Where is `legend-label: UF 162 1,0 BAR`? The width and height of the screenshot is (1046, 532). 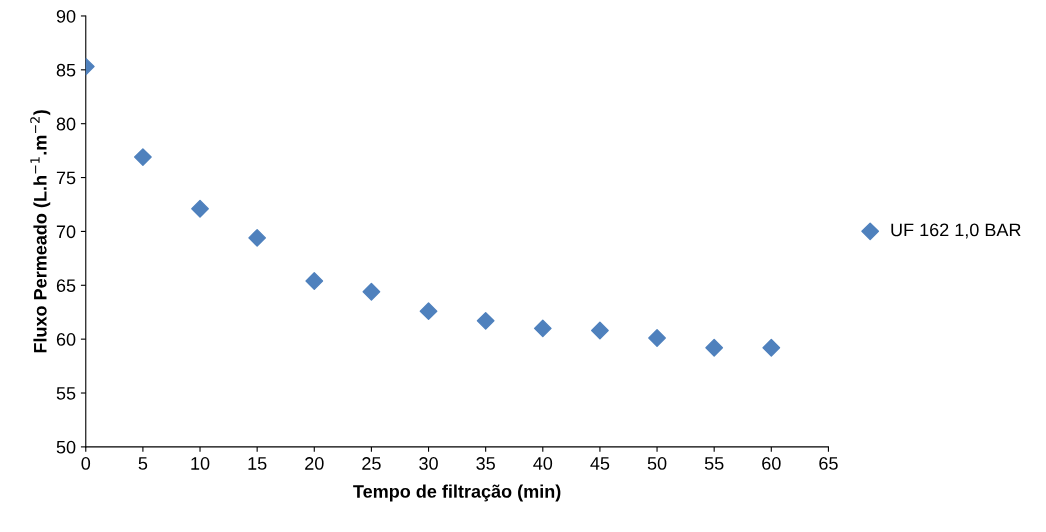 legend-label: UF 162 1,0 BAR is located at coordinates (956, 231).